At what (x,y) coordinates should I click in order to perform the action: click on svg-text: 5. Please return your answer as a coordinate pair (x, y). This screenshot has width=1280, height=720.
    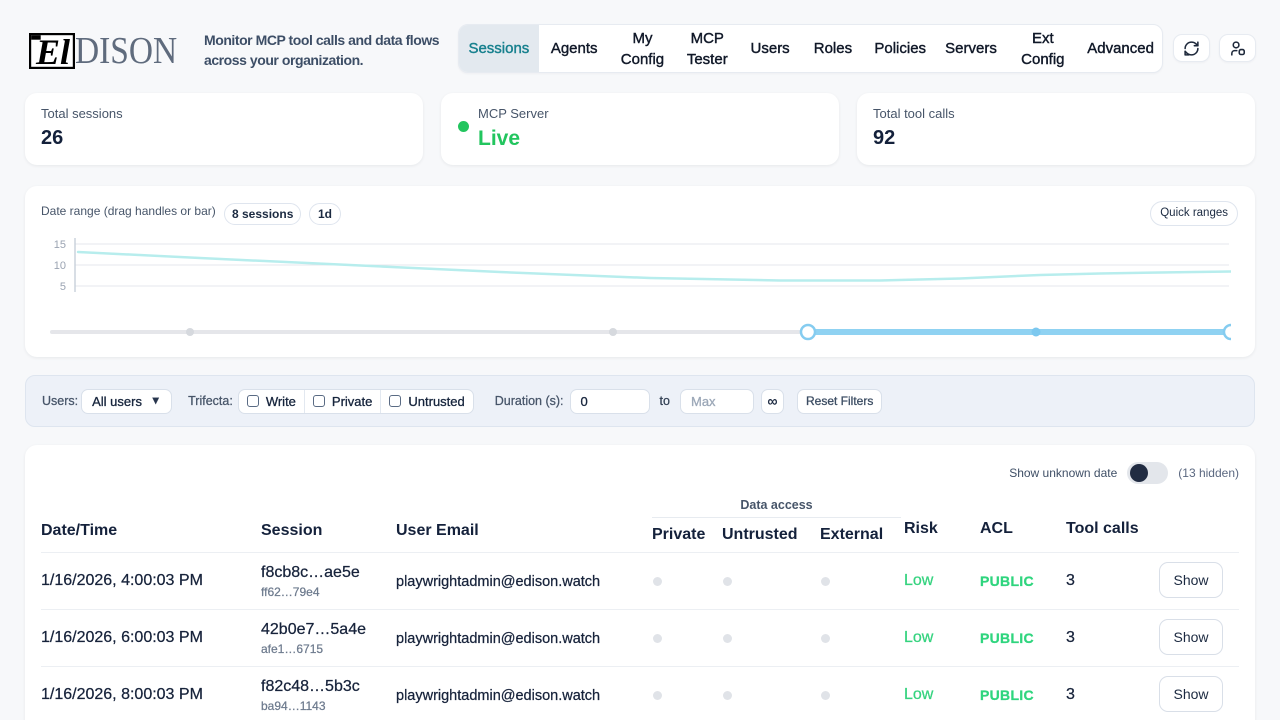
    Looking at the image, I should click on (63, 287).